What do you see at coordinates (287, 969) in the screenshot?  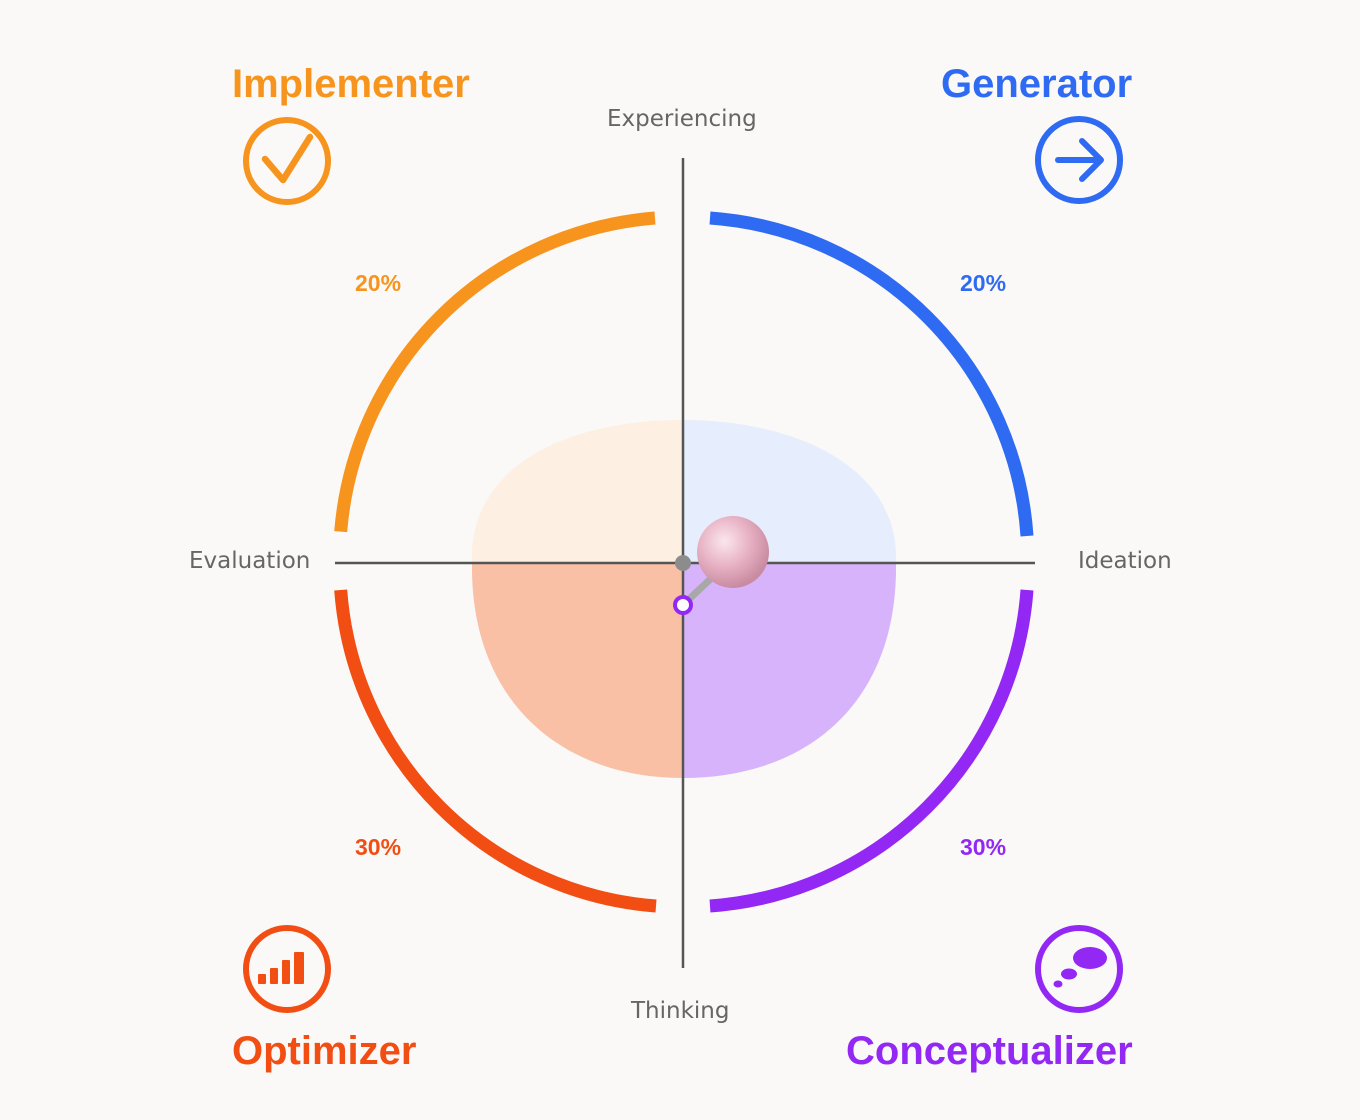 I see `bar-chart-circle-icon` at bounding box center [287, 969].